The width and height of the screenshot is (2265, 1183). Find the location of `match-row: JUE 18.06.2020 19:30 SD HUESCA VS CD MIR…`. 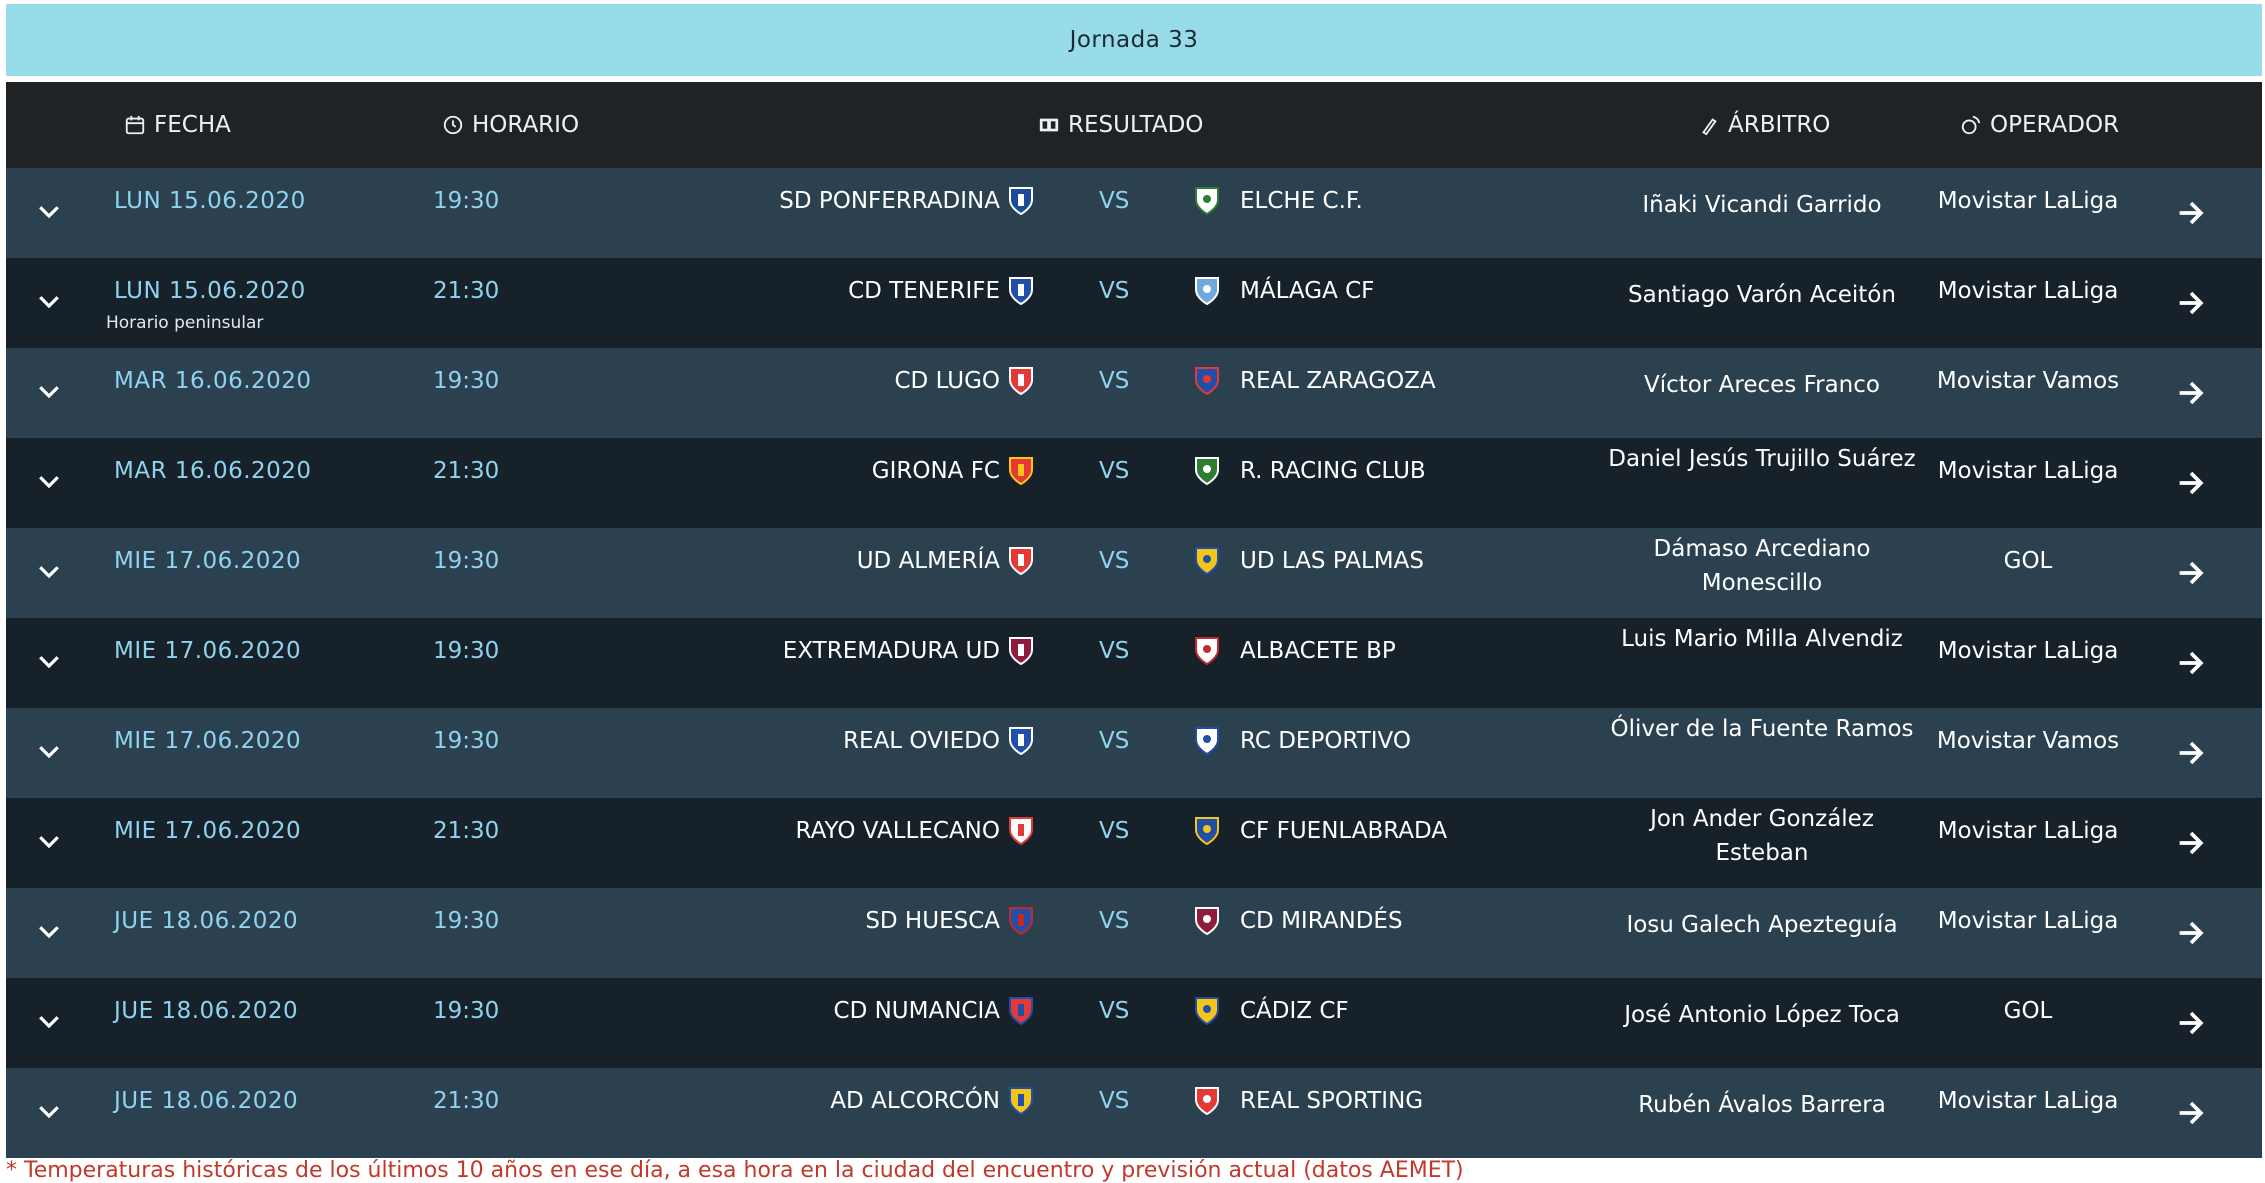

match-row: JUE 18.06.2020 19:30 SD HUESCA VS CD MIR… is located at coordinates (1134, 933).